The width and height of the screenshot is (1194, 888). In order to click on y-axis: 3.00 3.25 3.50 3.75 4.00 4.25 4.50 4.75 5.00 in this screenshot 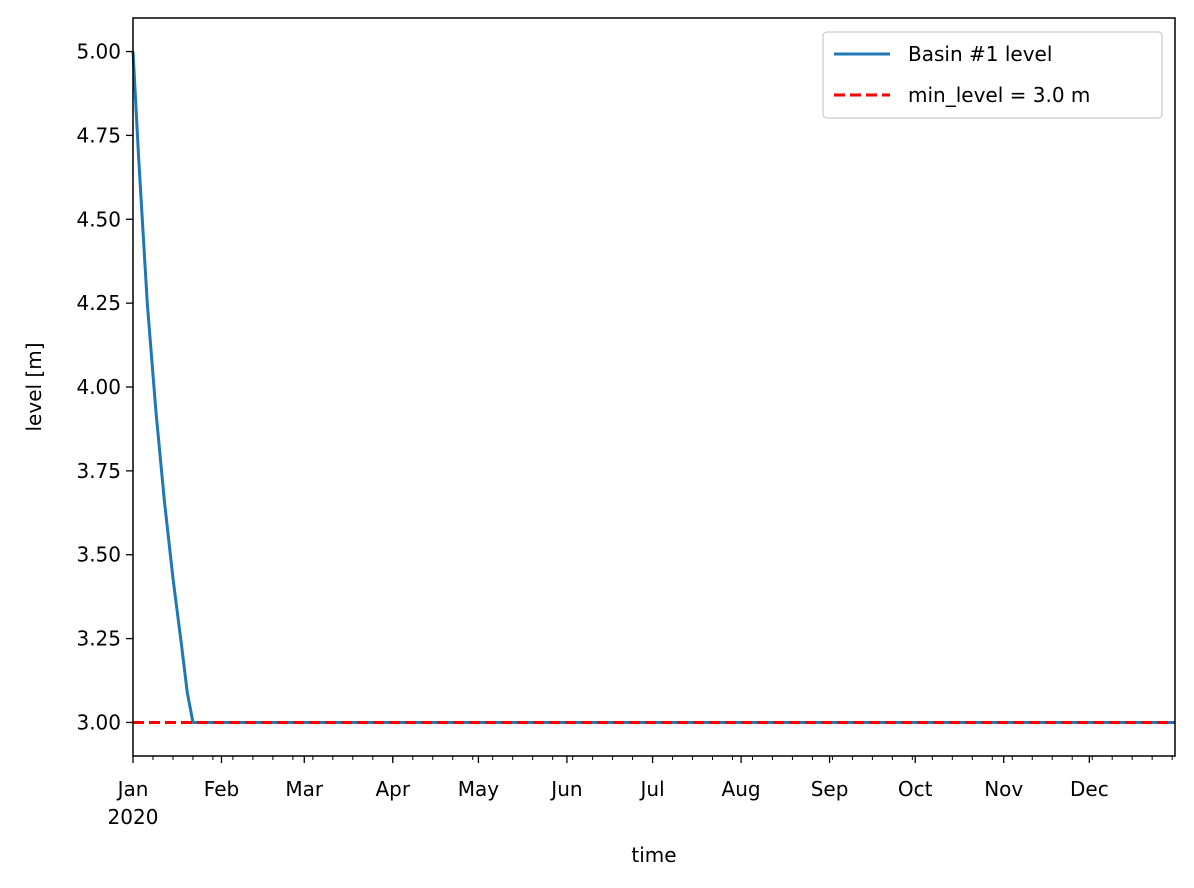, I will do `click(104, 387)`.